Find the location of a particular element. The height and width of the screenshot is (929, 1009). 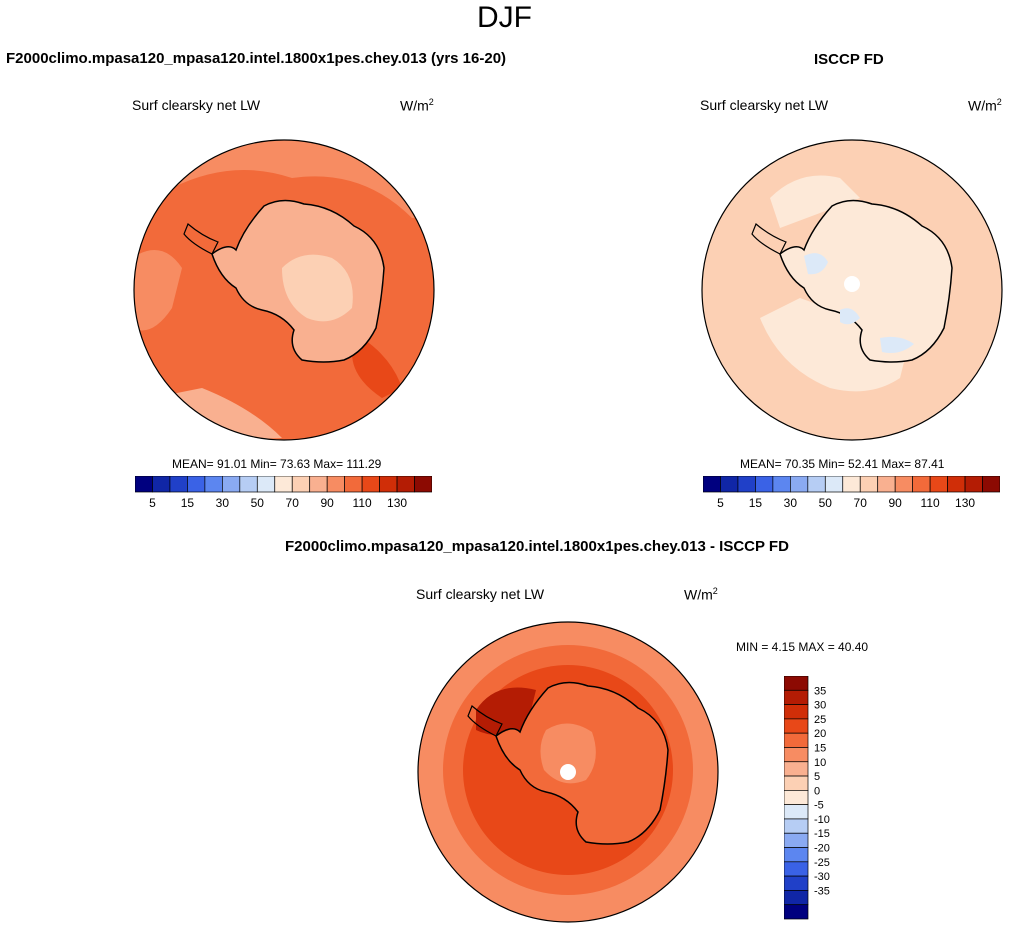

peninsula-model is located at coordinates (201, 238).